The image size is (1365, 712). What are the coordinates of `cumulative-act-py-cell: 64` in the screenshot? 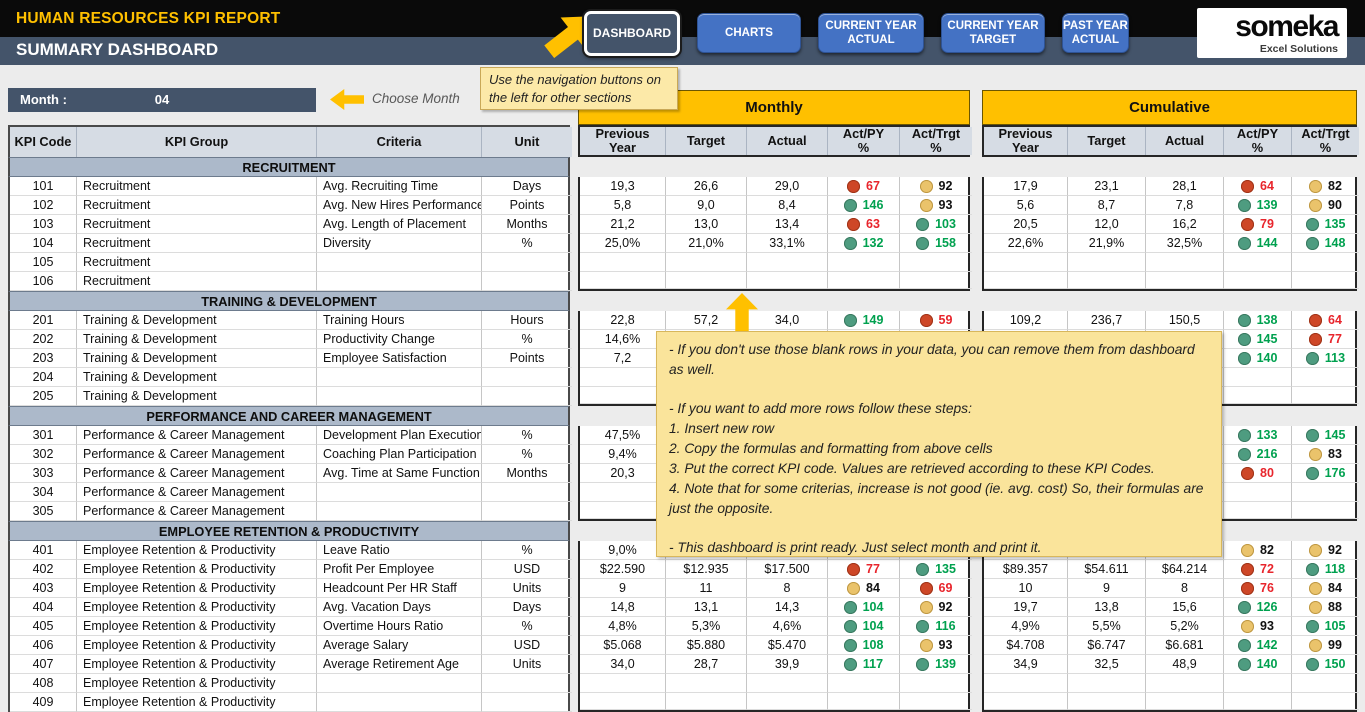 It's located at (1258, 186).